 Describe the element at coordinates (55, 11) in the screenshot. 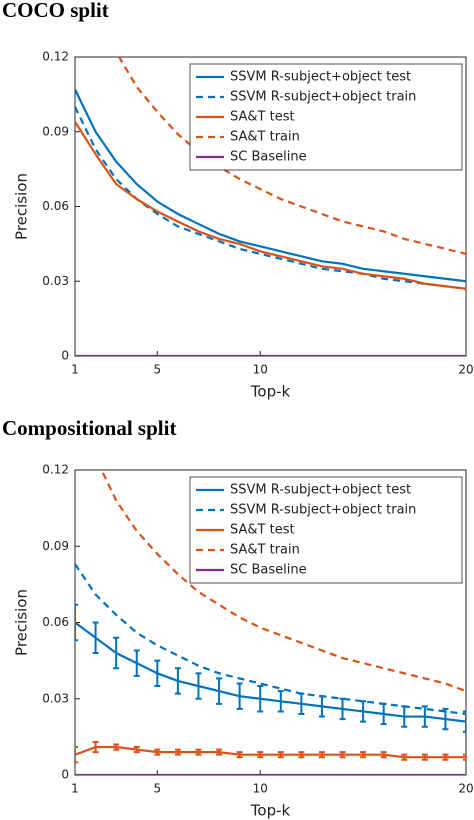

I see `chart-title: COCO split` at that location.